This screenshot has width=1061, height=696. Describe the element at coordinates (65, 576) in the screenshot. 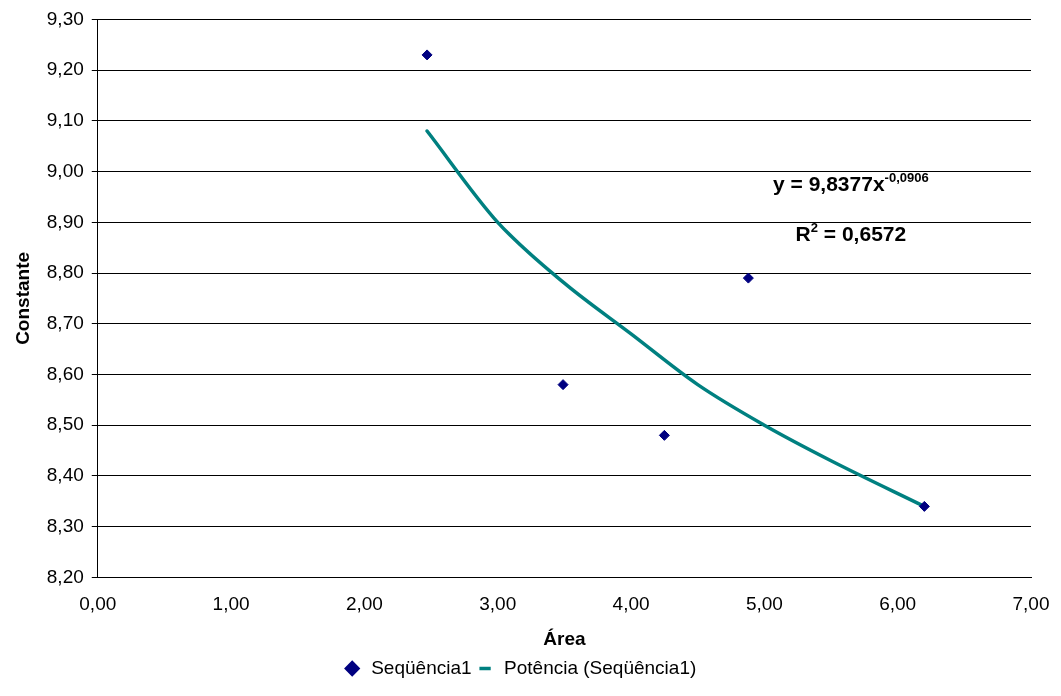

I see `y-tick-label: 8,20` at that location.